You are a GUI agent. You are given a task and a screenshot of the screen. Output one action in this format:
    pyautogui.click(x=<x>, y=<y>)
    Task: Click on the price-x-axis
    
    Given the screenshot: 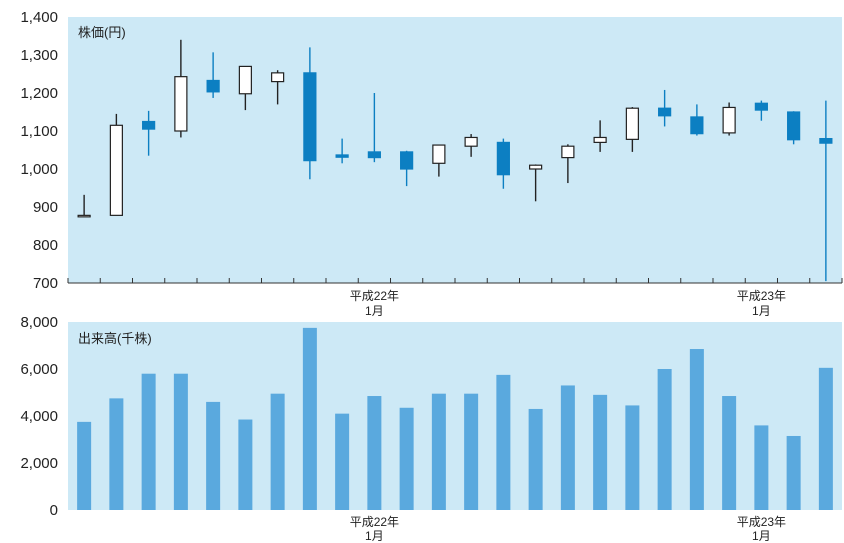 What is the action you would take?
    pyautogui.click(x=455, y=281)
    